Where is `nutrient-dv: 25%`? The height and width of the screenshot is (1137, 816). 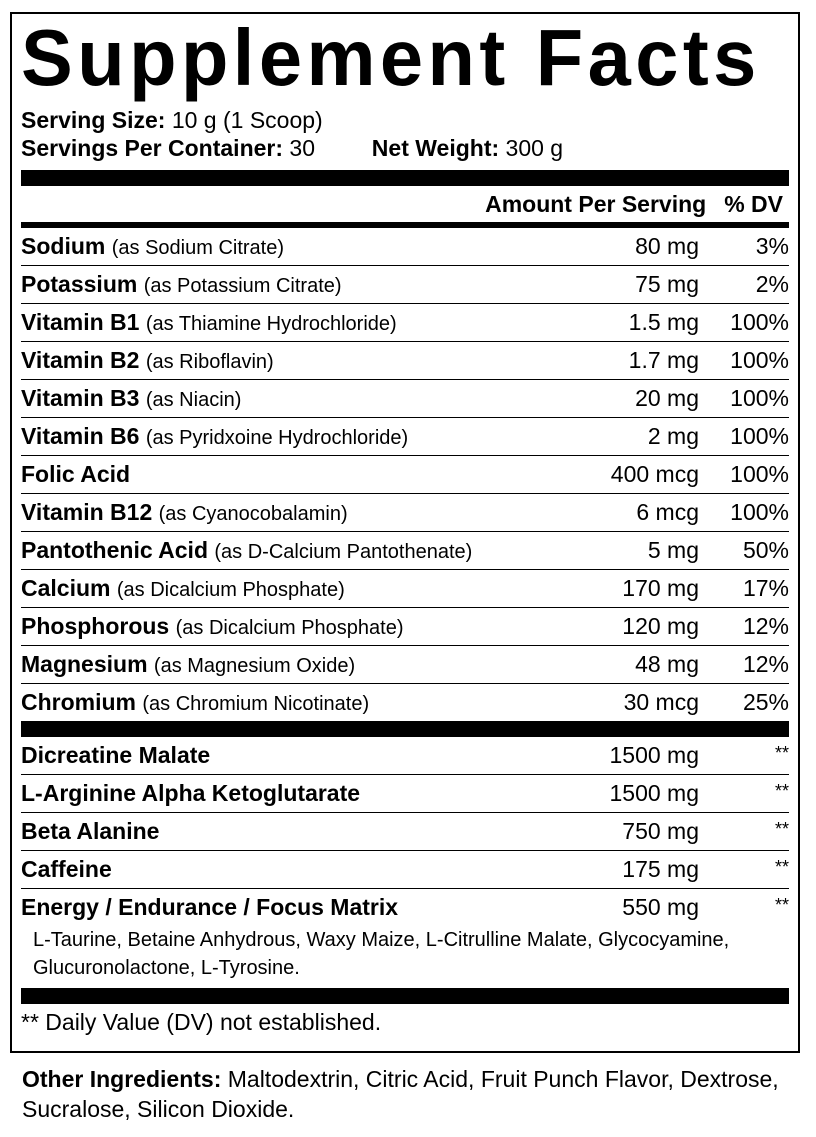 nutrient-dv: 25% is located at coordinates (765, 702).